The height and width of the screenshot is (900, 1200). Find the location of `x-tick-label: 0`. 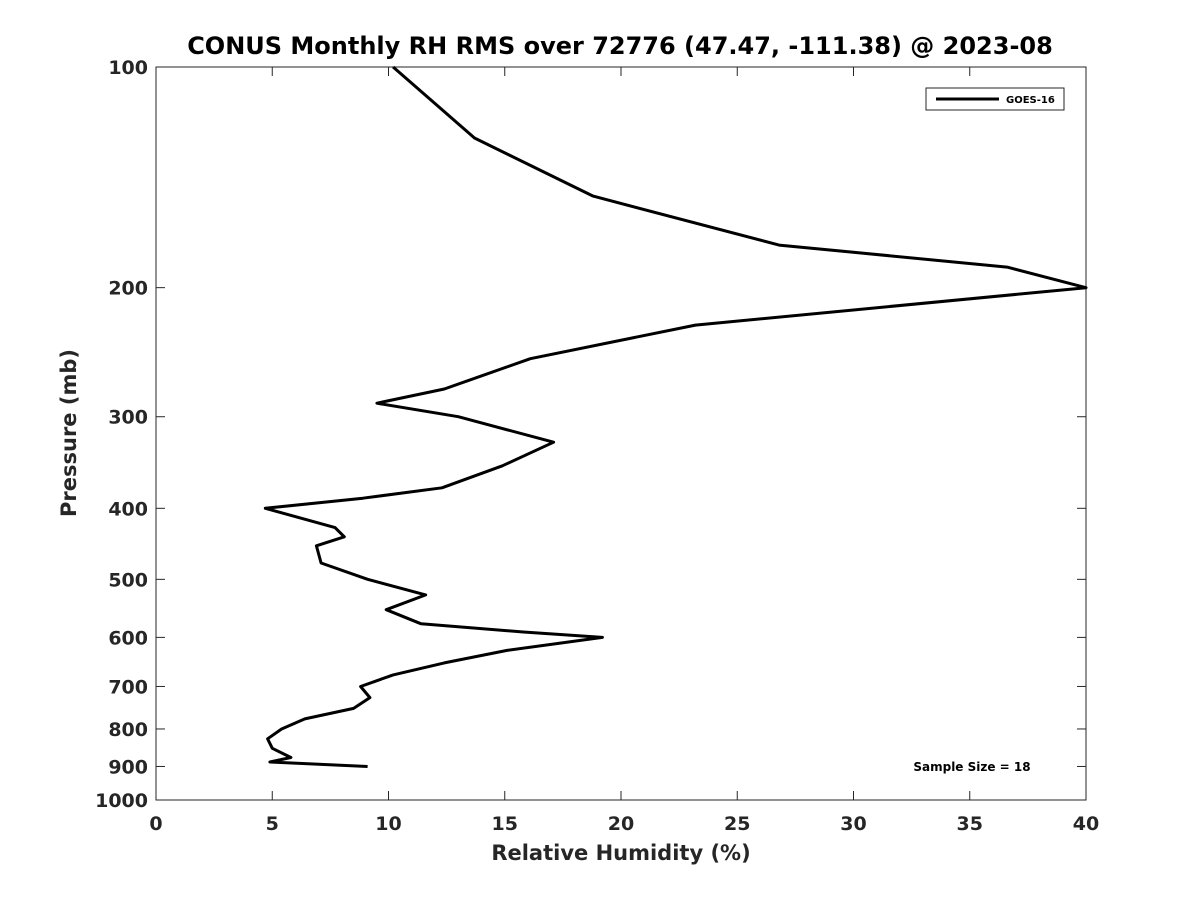

x-tick-label: 0 is located at coordinates (155, 824).